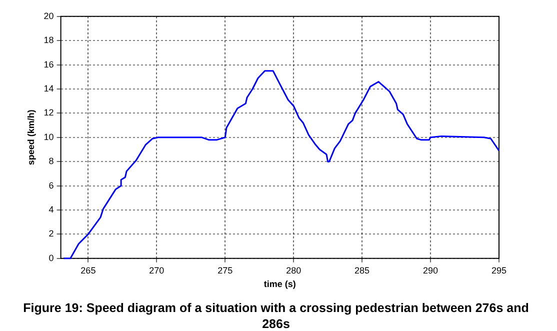 The height and width of the screenshot is (331, 557). What do you see at coordinates (49, 40) in the screenshot?
I see `y-tick-label: 18` at bounding box center [49, 40].